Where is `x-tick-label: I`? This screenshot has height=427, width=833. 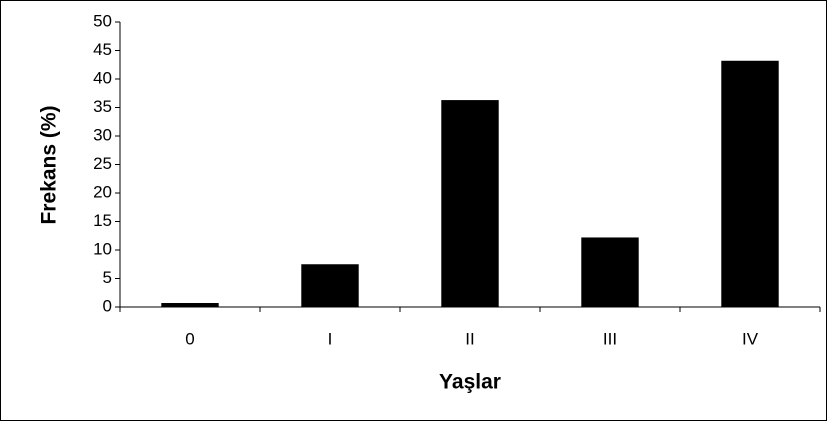 x-tick-label: I is located at coordinates (330, 338).